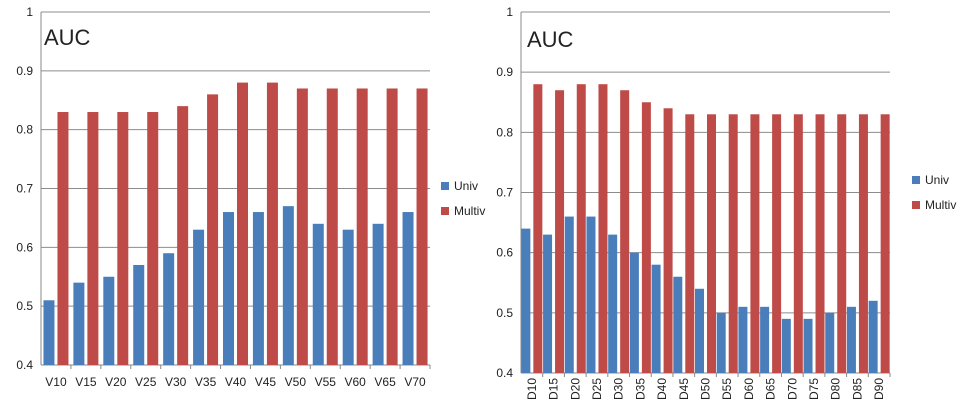  What do you see at coordinates (792, 389) in the screenshot?
I see `chart-2-x-tick-label: D70` at bounding box center [792, 389].